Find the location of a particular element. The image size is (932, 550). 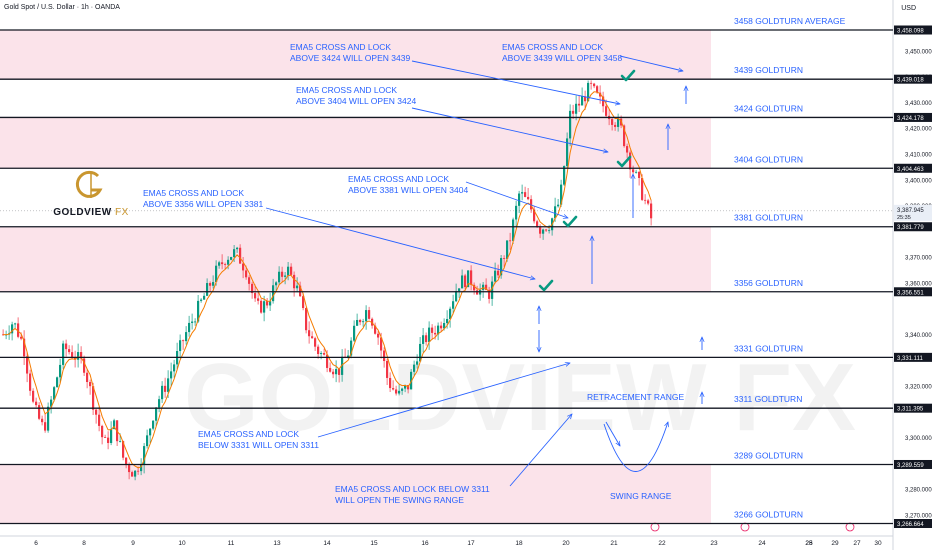

price-badge-label-8: 3,289.559 is located at coordinates (910, 466).